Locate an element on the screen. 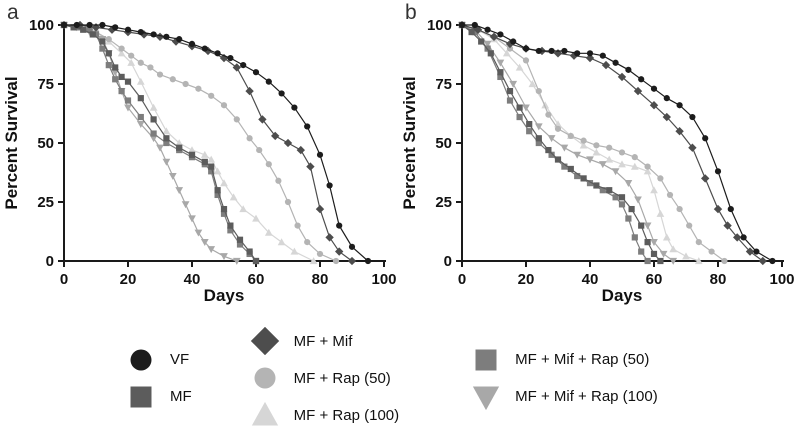 This screenshot has width=800, height=447. legend-label: MF is located at coordinates (181, 396).